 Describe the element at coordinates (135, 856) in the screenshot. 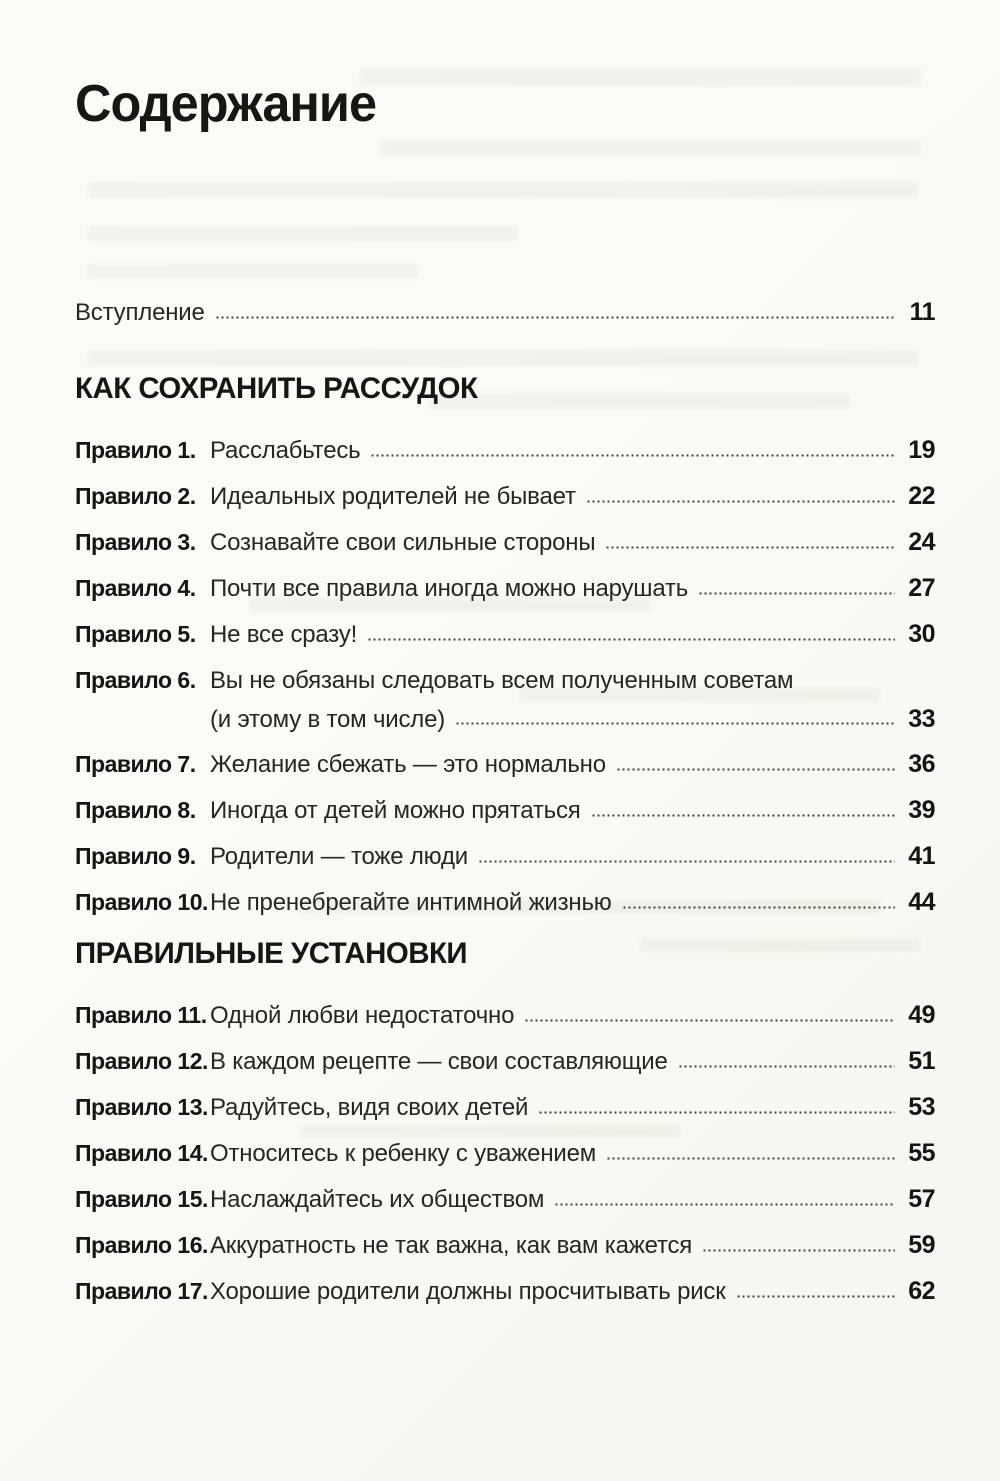

I see `toc-entry-label: Правило 9.` at that location.